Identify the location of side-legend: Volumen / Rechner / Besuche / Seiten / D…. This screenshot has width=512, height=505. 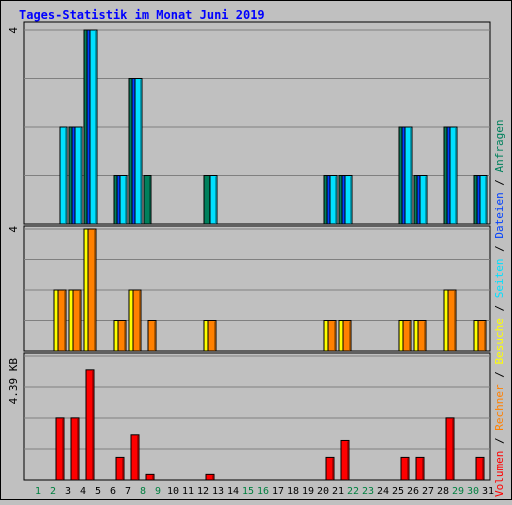
(499, 308).